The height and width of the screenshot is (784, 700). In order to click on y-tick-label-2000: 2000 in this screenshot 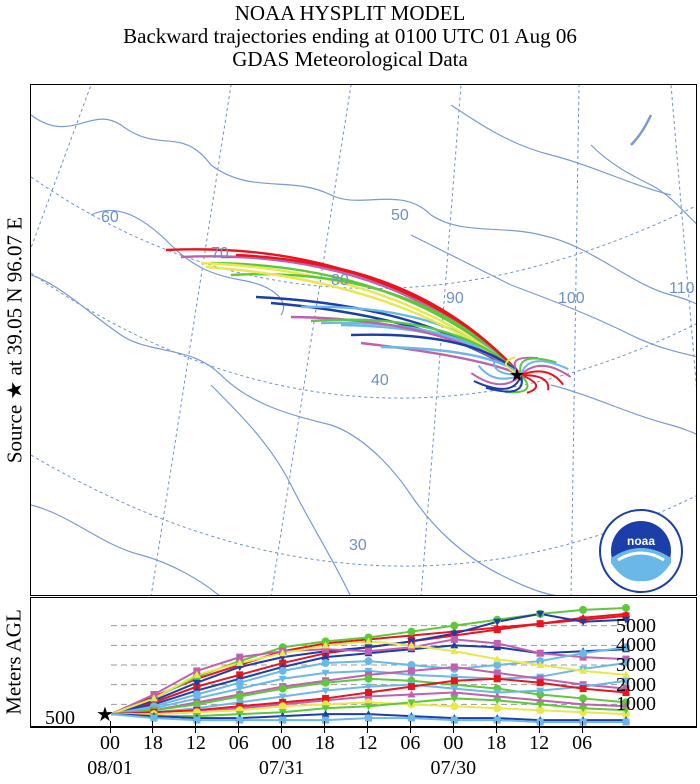, I will do `click(636, 684)`.